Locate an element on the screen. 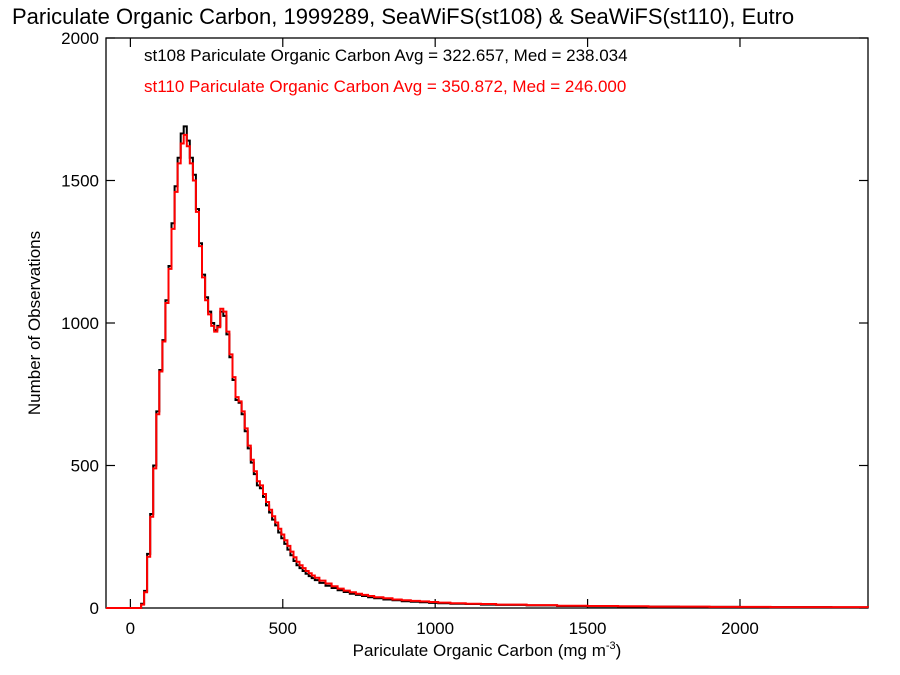 The image size is (900, 675). x-axis-label-main: Pariculate Organic Carbon (mg m is located at coordinates (479, 650).